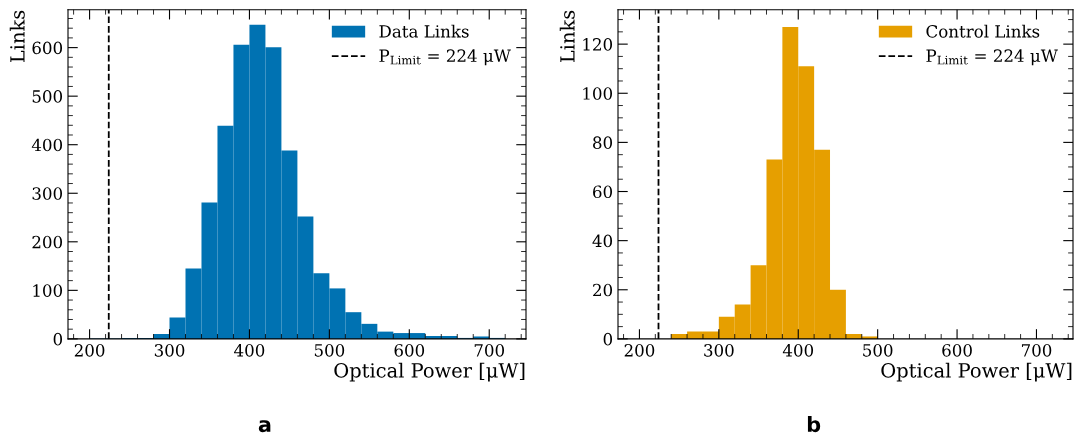 The width and height of the screenshot is (1075, 443). Describe the element at coordinates (603, 142) in the screenshot. I see `y-tick-label: 80` at that location.